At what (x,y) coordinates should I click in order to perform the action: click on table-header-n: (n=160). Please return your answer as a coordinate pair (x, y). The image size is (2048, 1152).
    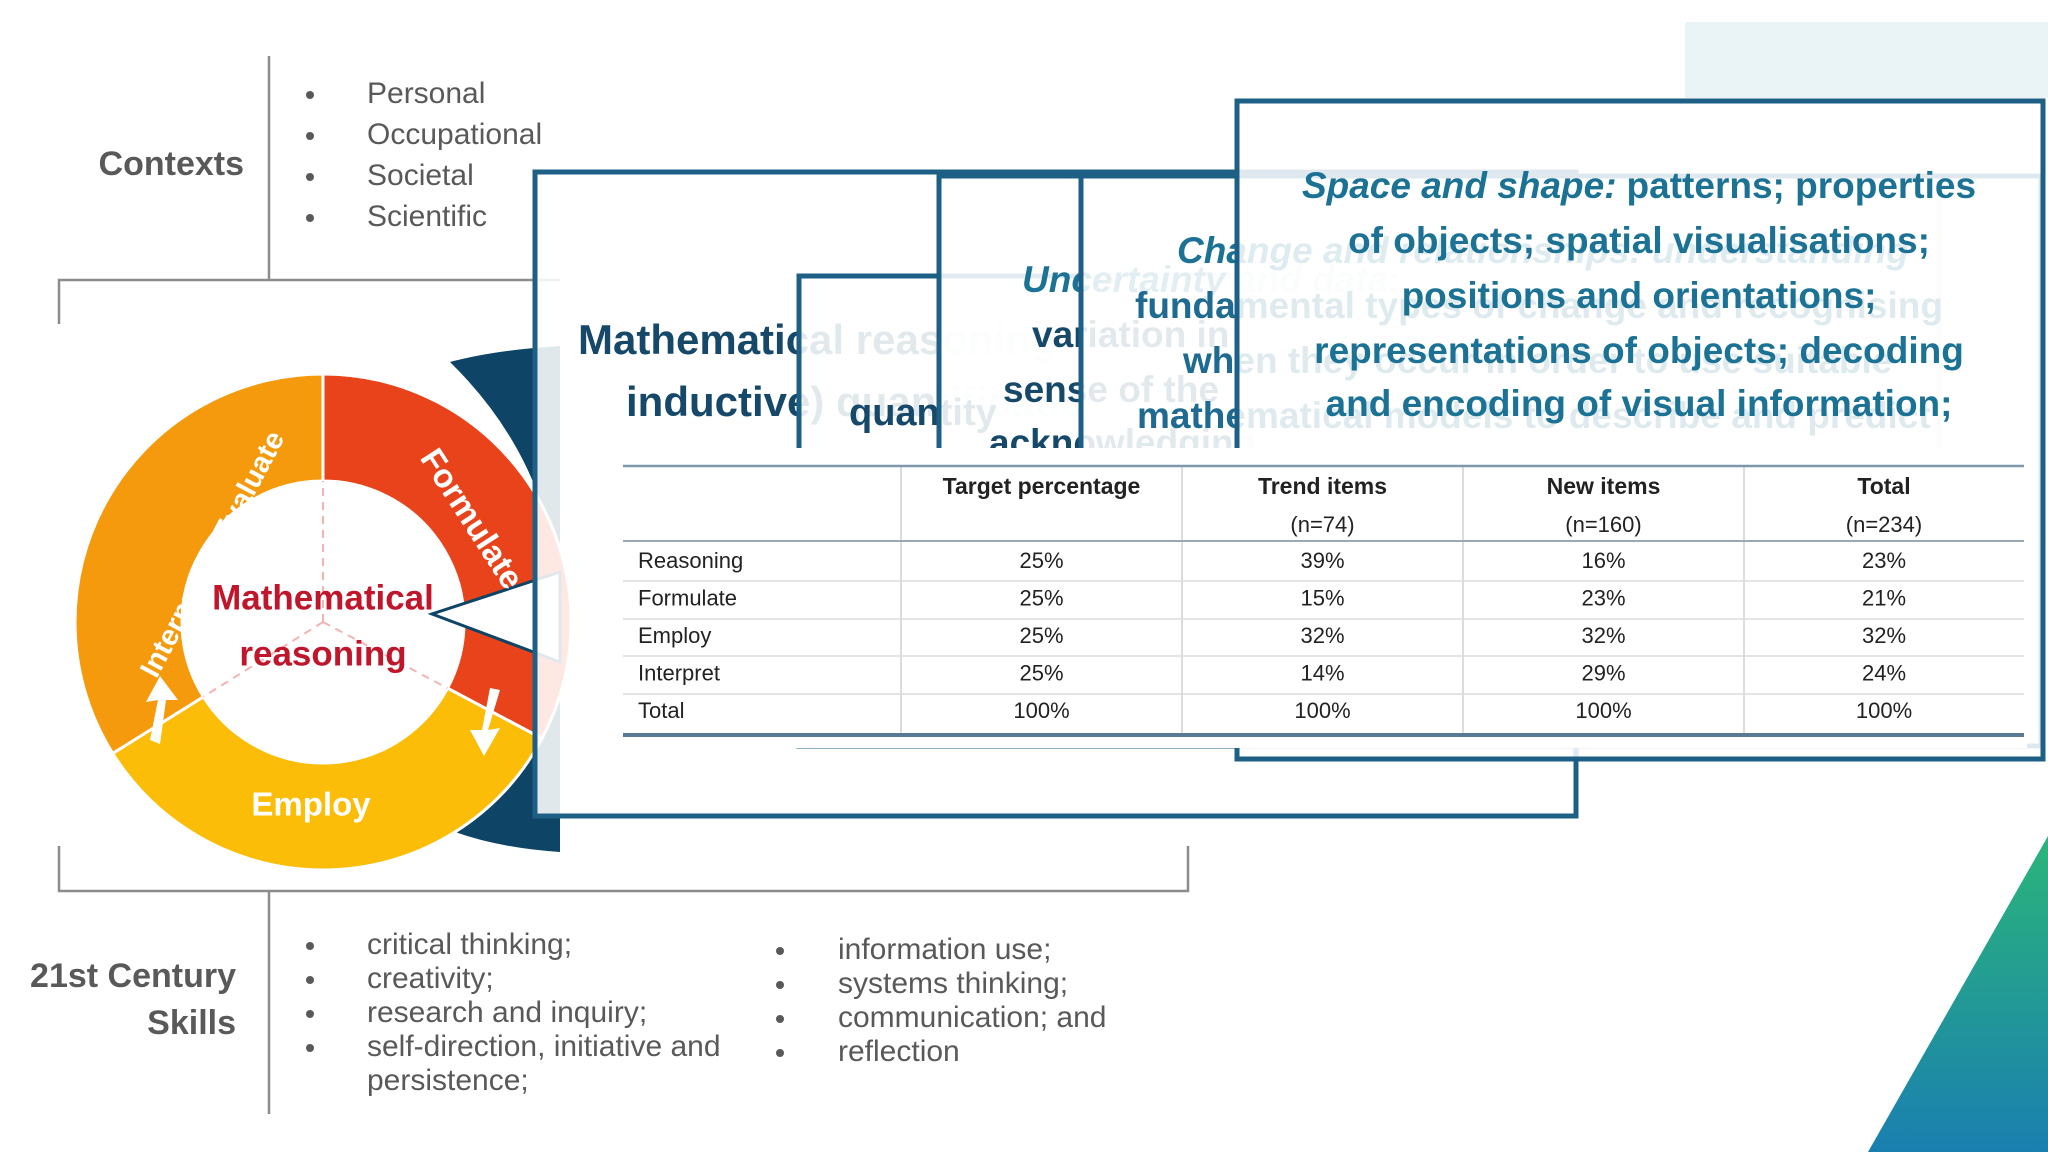
    Looking at the image, I should click on (1603, 524).